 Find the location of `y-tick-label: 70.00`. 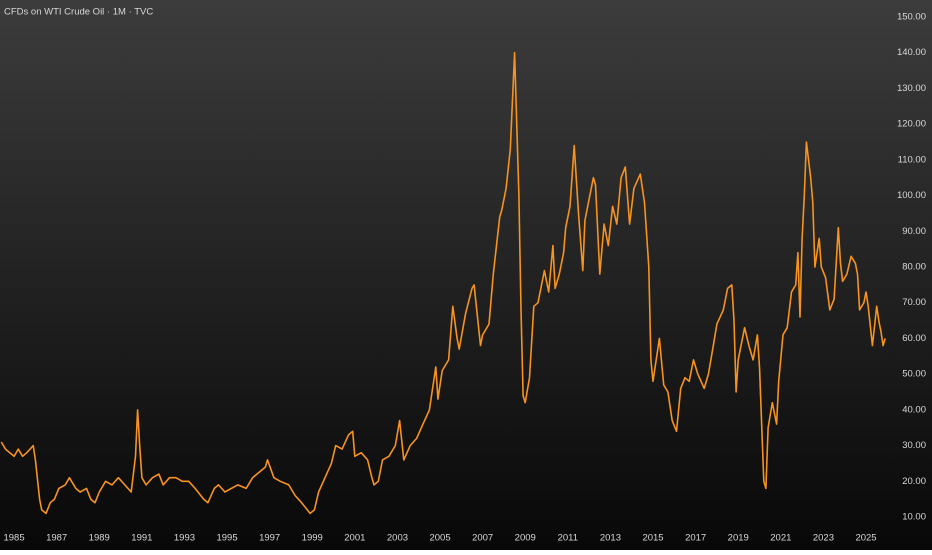

y-tick-label: 70.00 is located at coordinates (914, 302).